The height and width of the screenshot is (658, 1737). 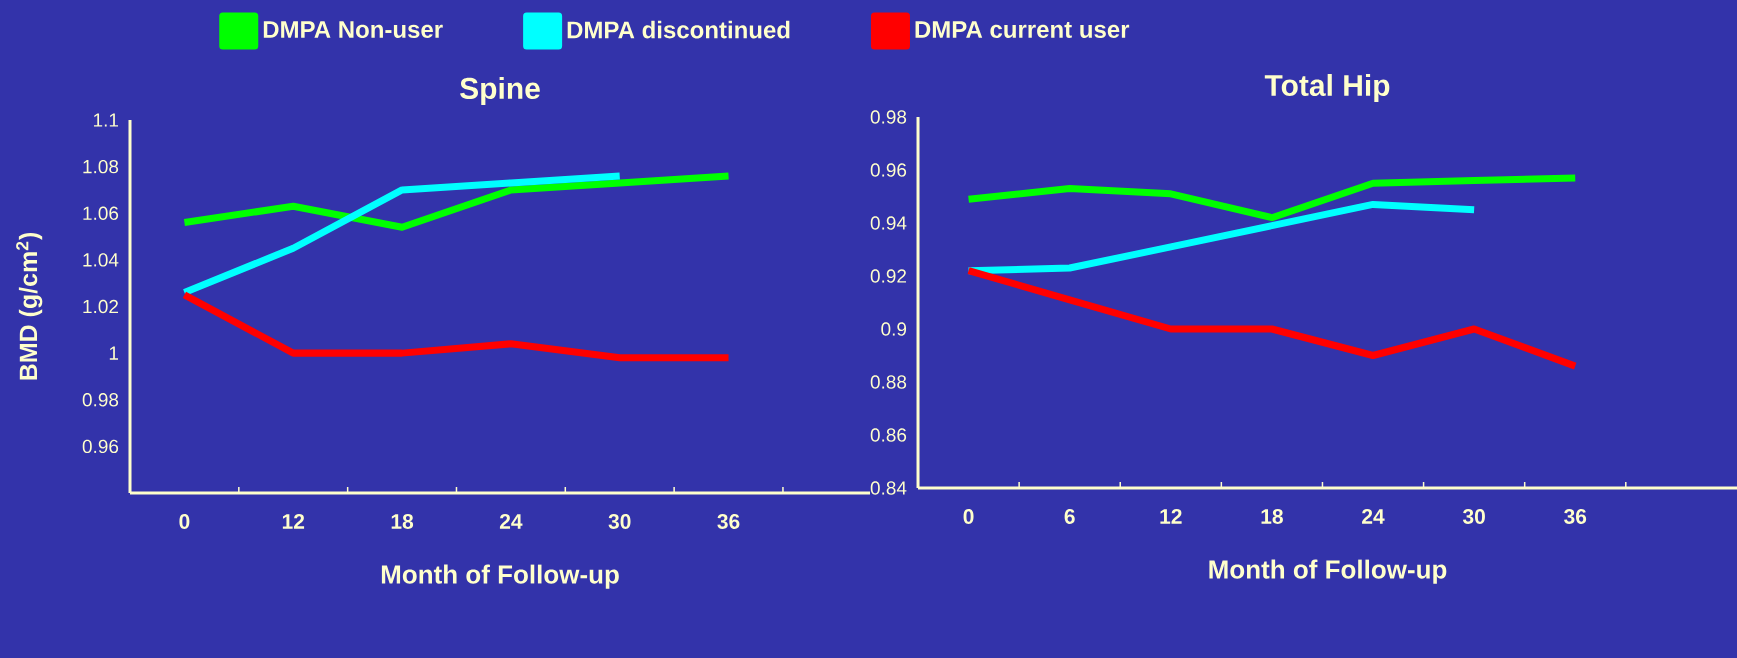 I want to click on y-tick-label: 0.86, so click(x=888, y=435).